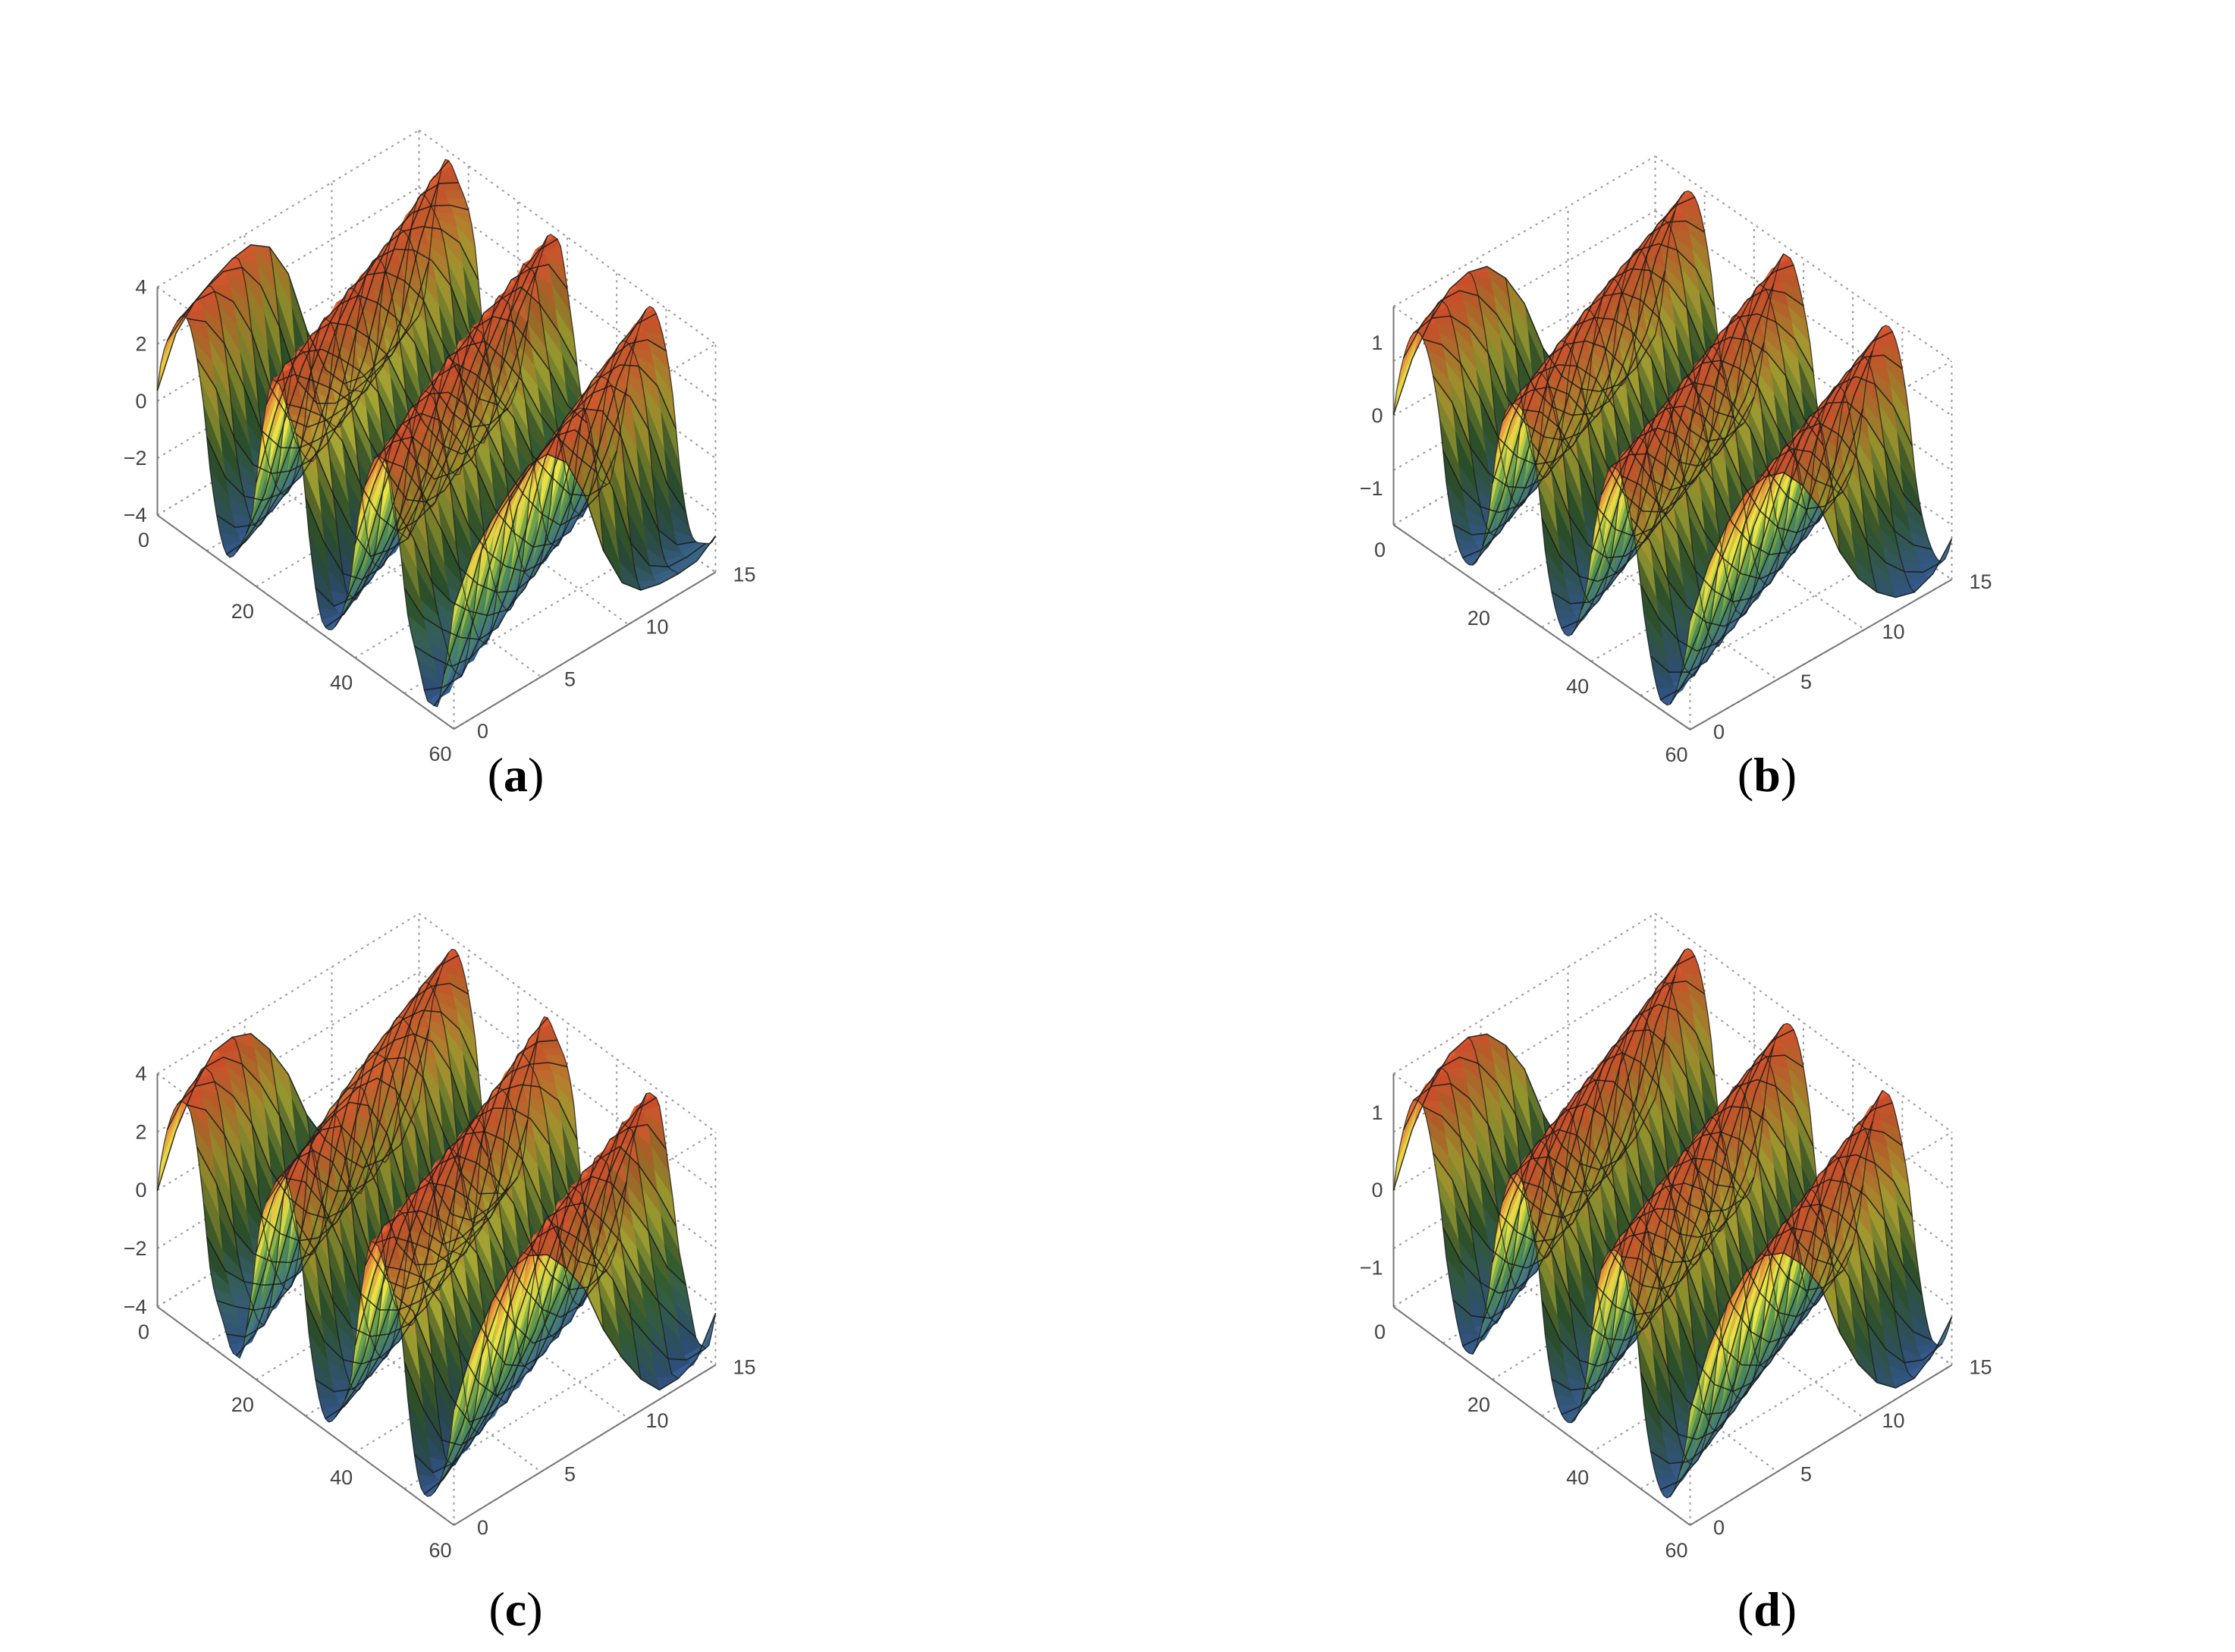 This screenshot has height=1652, width=2235. Describe the element at coordinates (1767, 1609) in the screenshot. I see `caption-d: (d)` at that location.